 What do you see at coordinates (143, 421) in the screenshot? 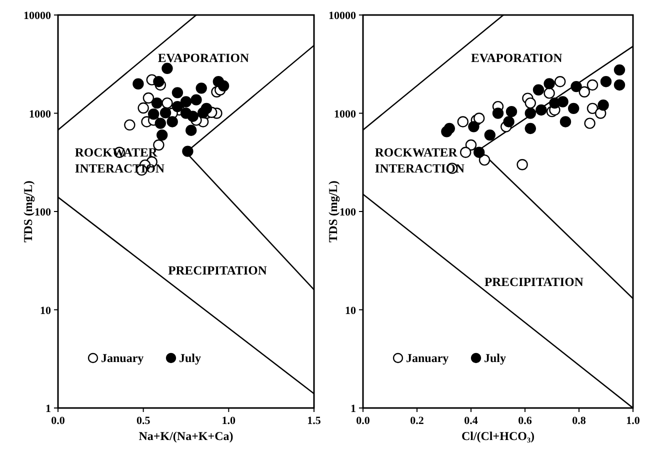
I see `x-tick-label: 0.5` at bounding box center [143, 421].